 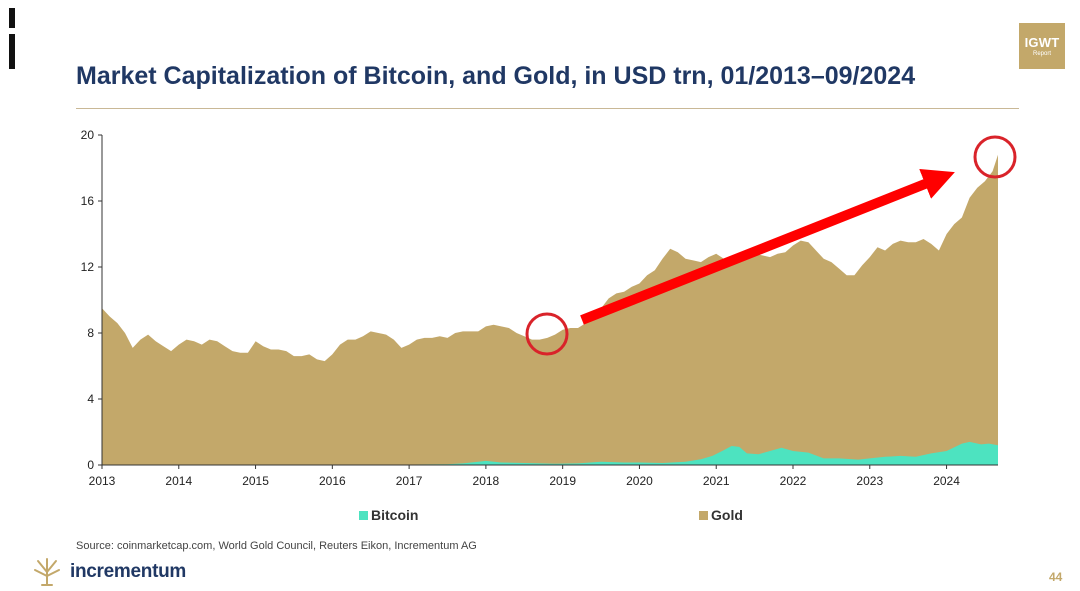 What do you see at coordinates (767, 247) in the screenshot?
I see `trend-arrow` at bounding box center [767, 247].